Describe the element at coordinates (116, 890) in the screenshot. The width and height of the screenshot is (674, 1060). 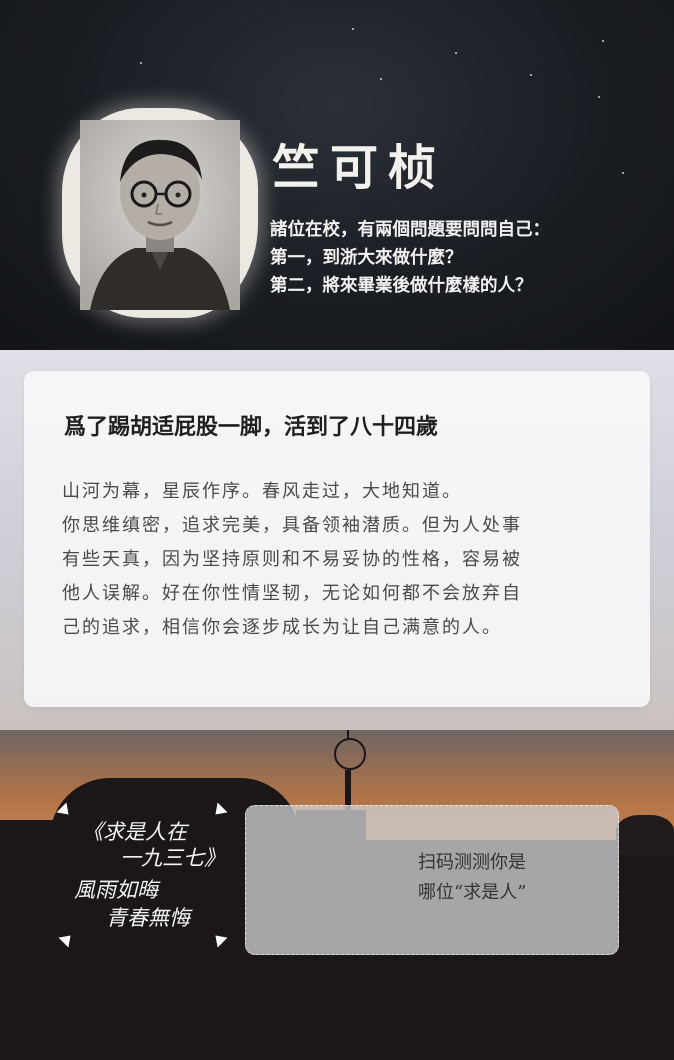
I see `motto-line: 風雨如晦` at that location.